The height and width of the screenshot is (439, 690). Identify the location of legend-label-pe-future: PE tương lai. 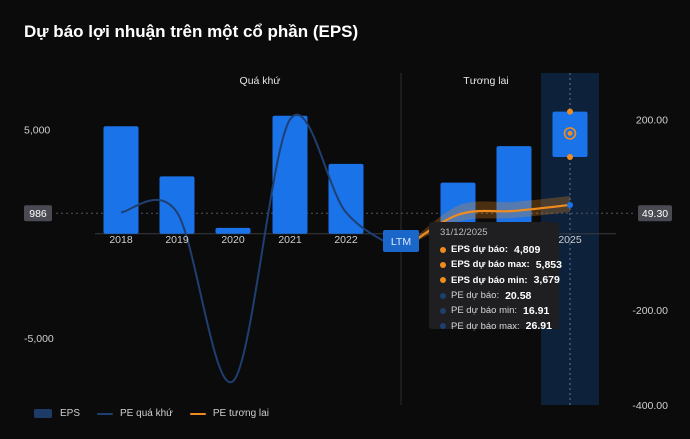
(240, 413).